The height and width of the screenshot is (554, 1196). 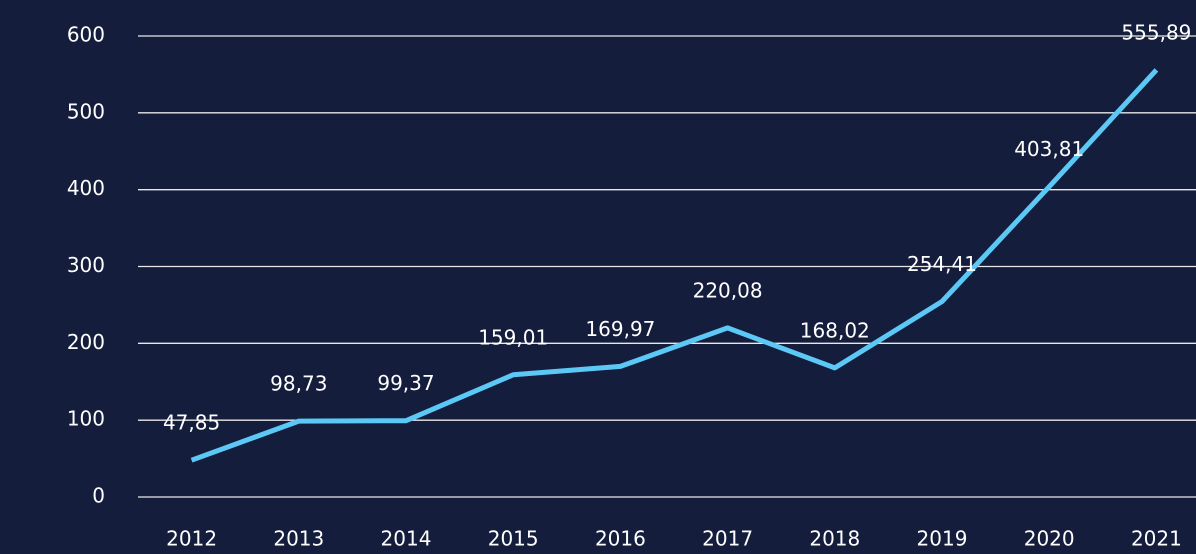 I want to click on x-tick-label: 2015, so click(x=513, y=539).